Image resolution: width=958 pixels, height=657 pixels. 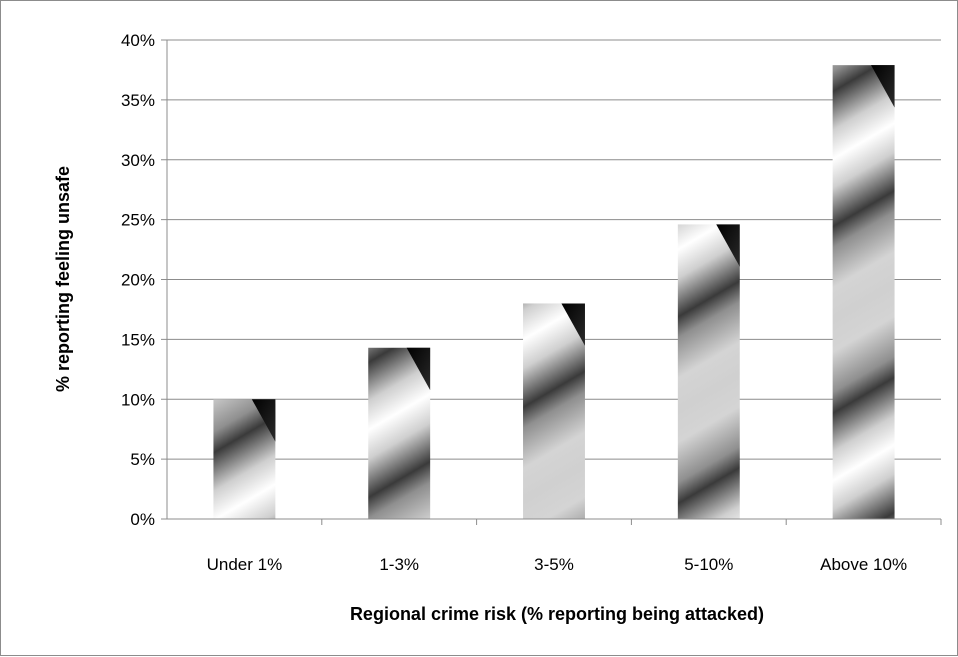 I want to click on y-tick-label: 40%, so click(x=138, y=40).